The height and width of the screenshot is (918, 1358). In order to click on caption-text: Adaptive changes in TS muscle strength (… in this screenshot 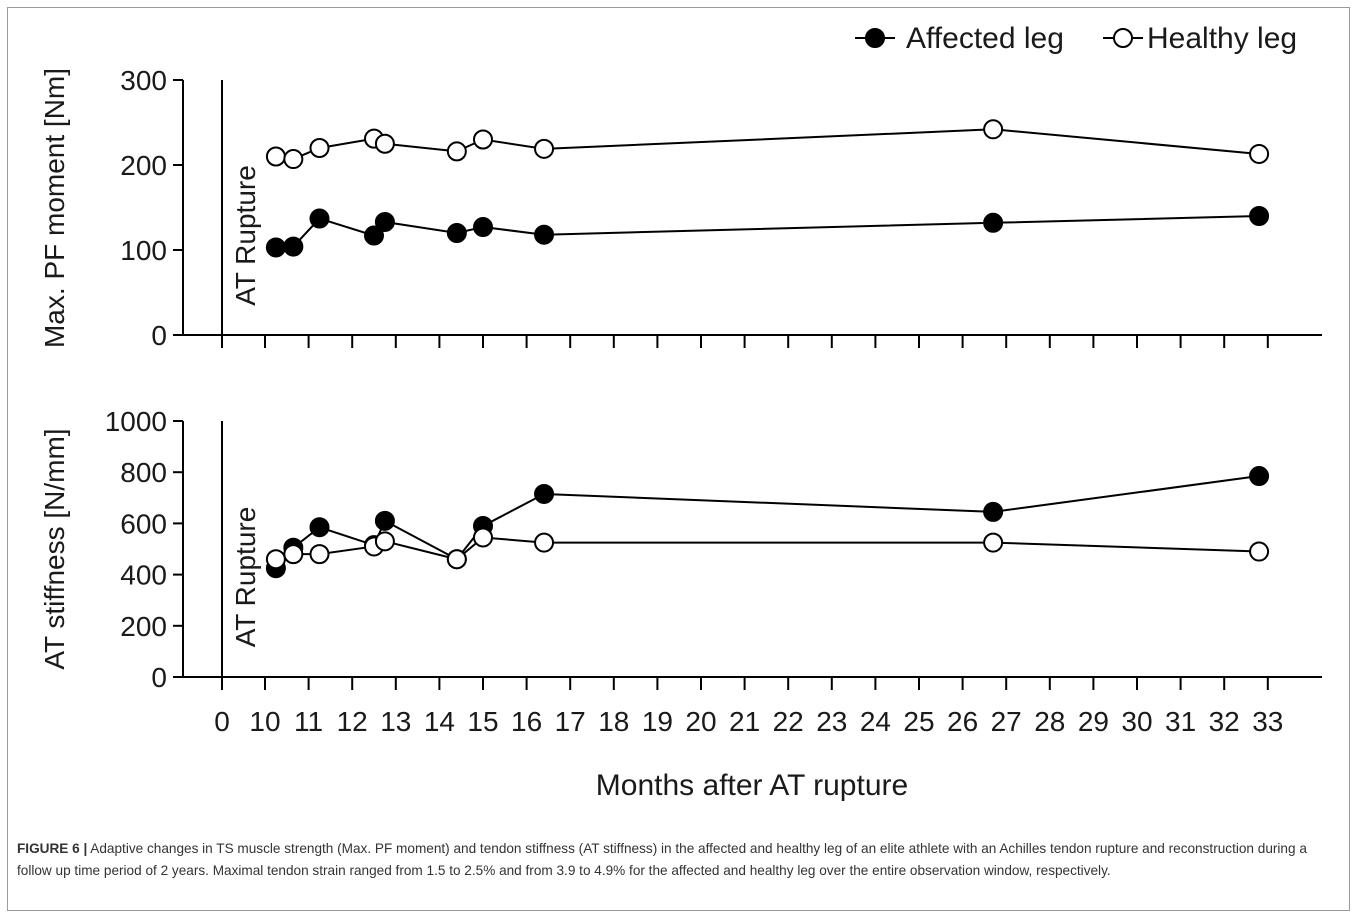, I will do `click(662, 859)`.